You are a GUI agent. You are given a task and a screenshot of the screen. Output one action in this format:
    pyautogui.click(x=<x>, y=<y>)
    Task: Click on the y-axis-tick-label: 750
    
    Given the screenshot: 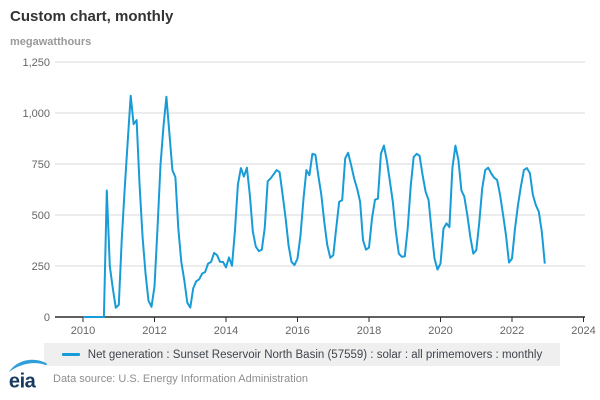 What is the action you would take?
    pyautogui.click(x=41, y=165)
    